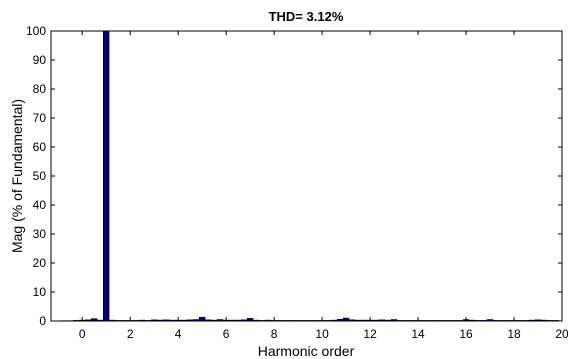 The image size is (568, 359). I want to click on y-tick-label: 10, so click(40, 292).